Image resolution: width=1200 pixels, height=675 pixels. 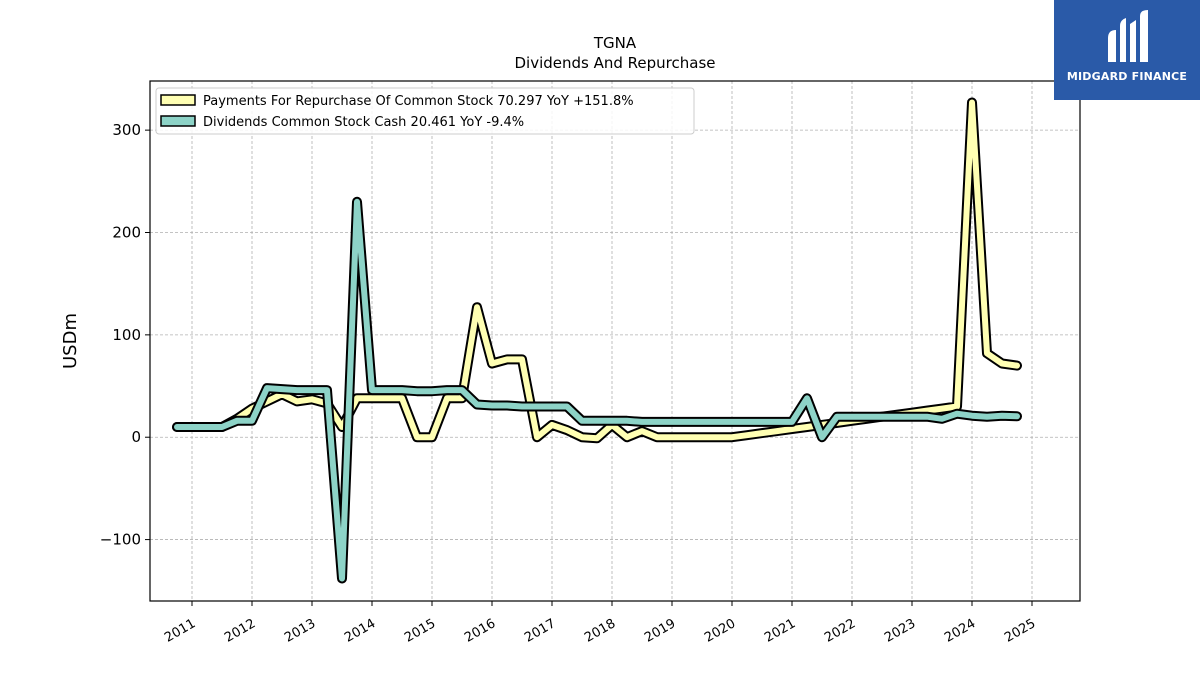 I want to click on x-tick-label: 2015, so click(x=420, y=631).